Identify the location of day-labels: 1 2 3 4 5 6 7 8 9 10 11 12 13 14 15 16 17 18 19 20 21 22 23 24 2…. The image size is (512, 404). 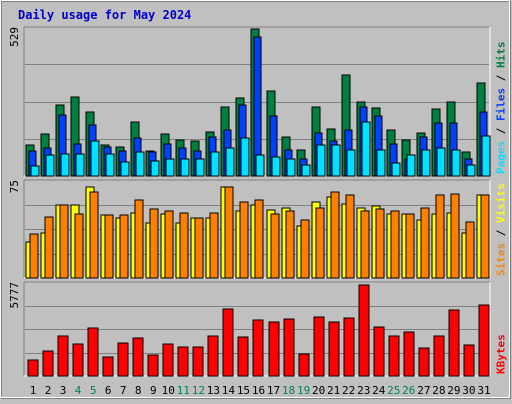
(260, 390).